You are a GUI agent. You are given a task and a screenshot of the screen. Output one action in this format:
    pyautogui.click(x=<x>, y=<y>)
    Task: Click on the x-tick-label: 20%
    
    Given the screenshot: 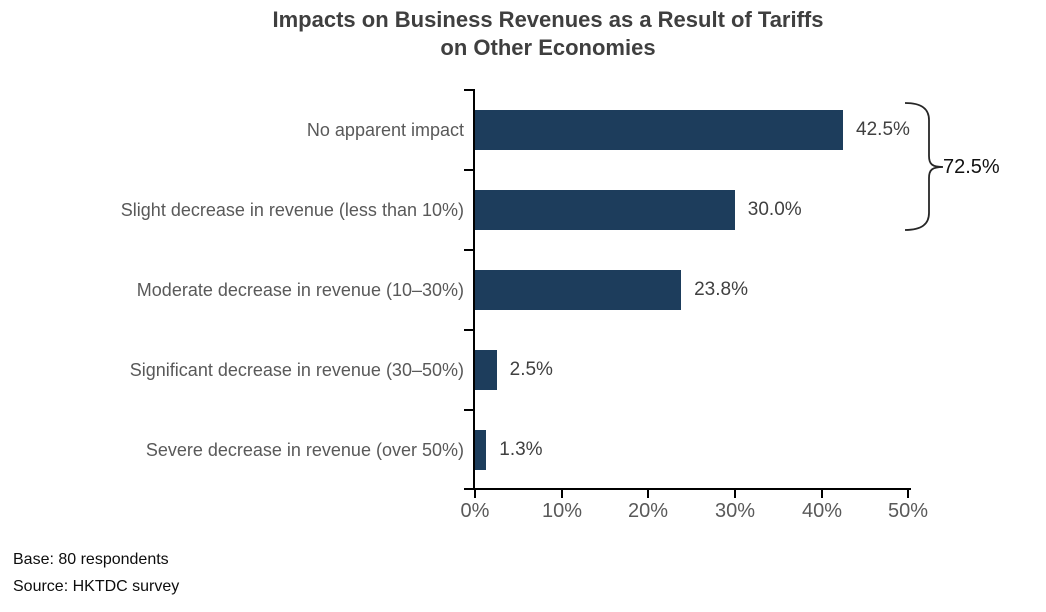 What is the action you would take?
    pyautogui.click(x=648, y=511)
    